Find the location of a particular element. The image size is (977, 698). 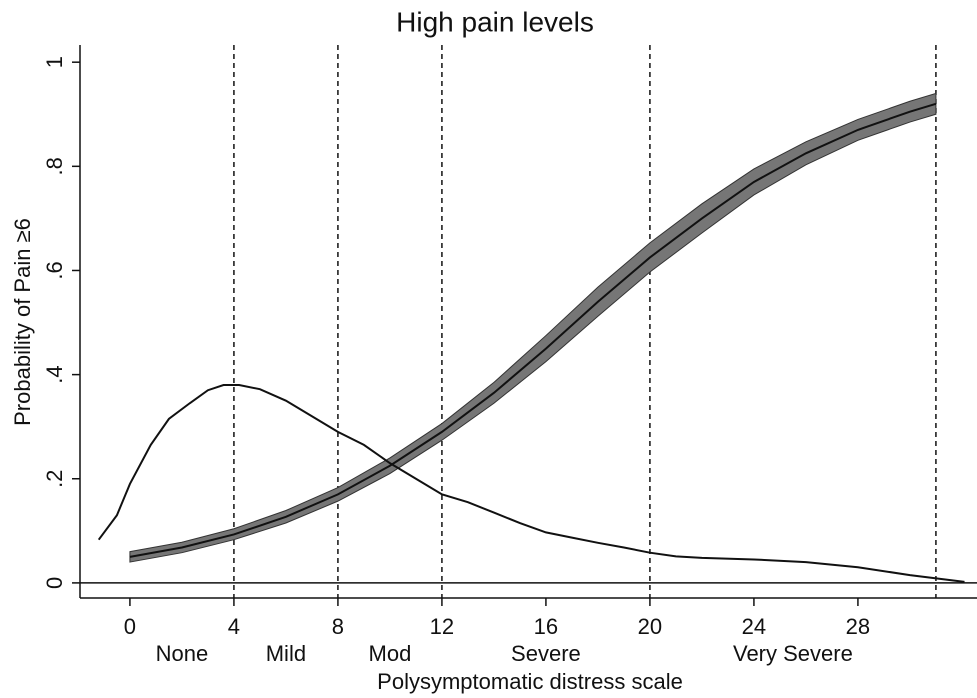

y-tick-label: .8 is located at coordinates (54, 166).